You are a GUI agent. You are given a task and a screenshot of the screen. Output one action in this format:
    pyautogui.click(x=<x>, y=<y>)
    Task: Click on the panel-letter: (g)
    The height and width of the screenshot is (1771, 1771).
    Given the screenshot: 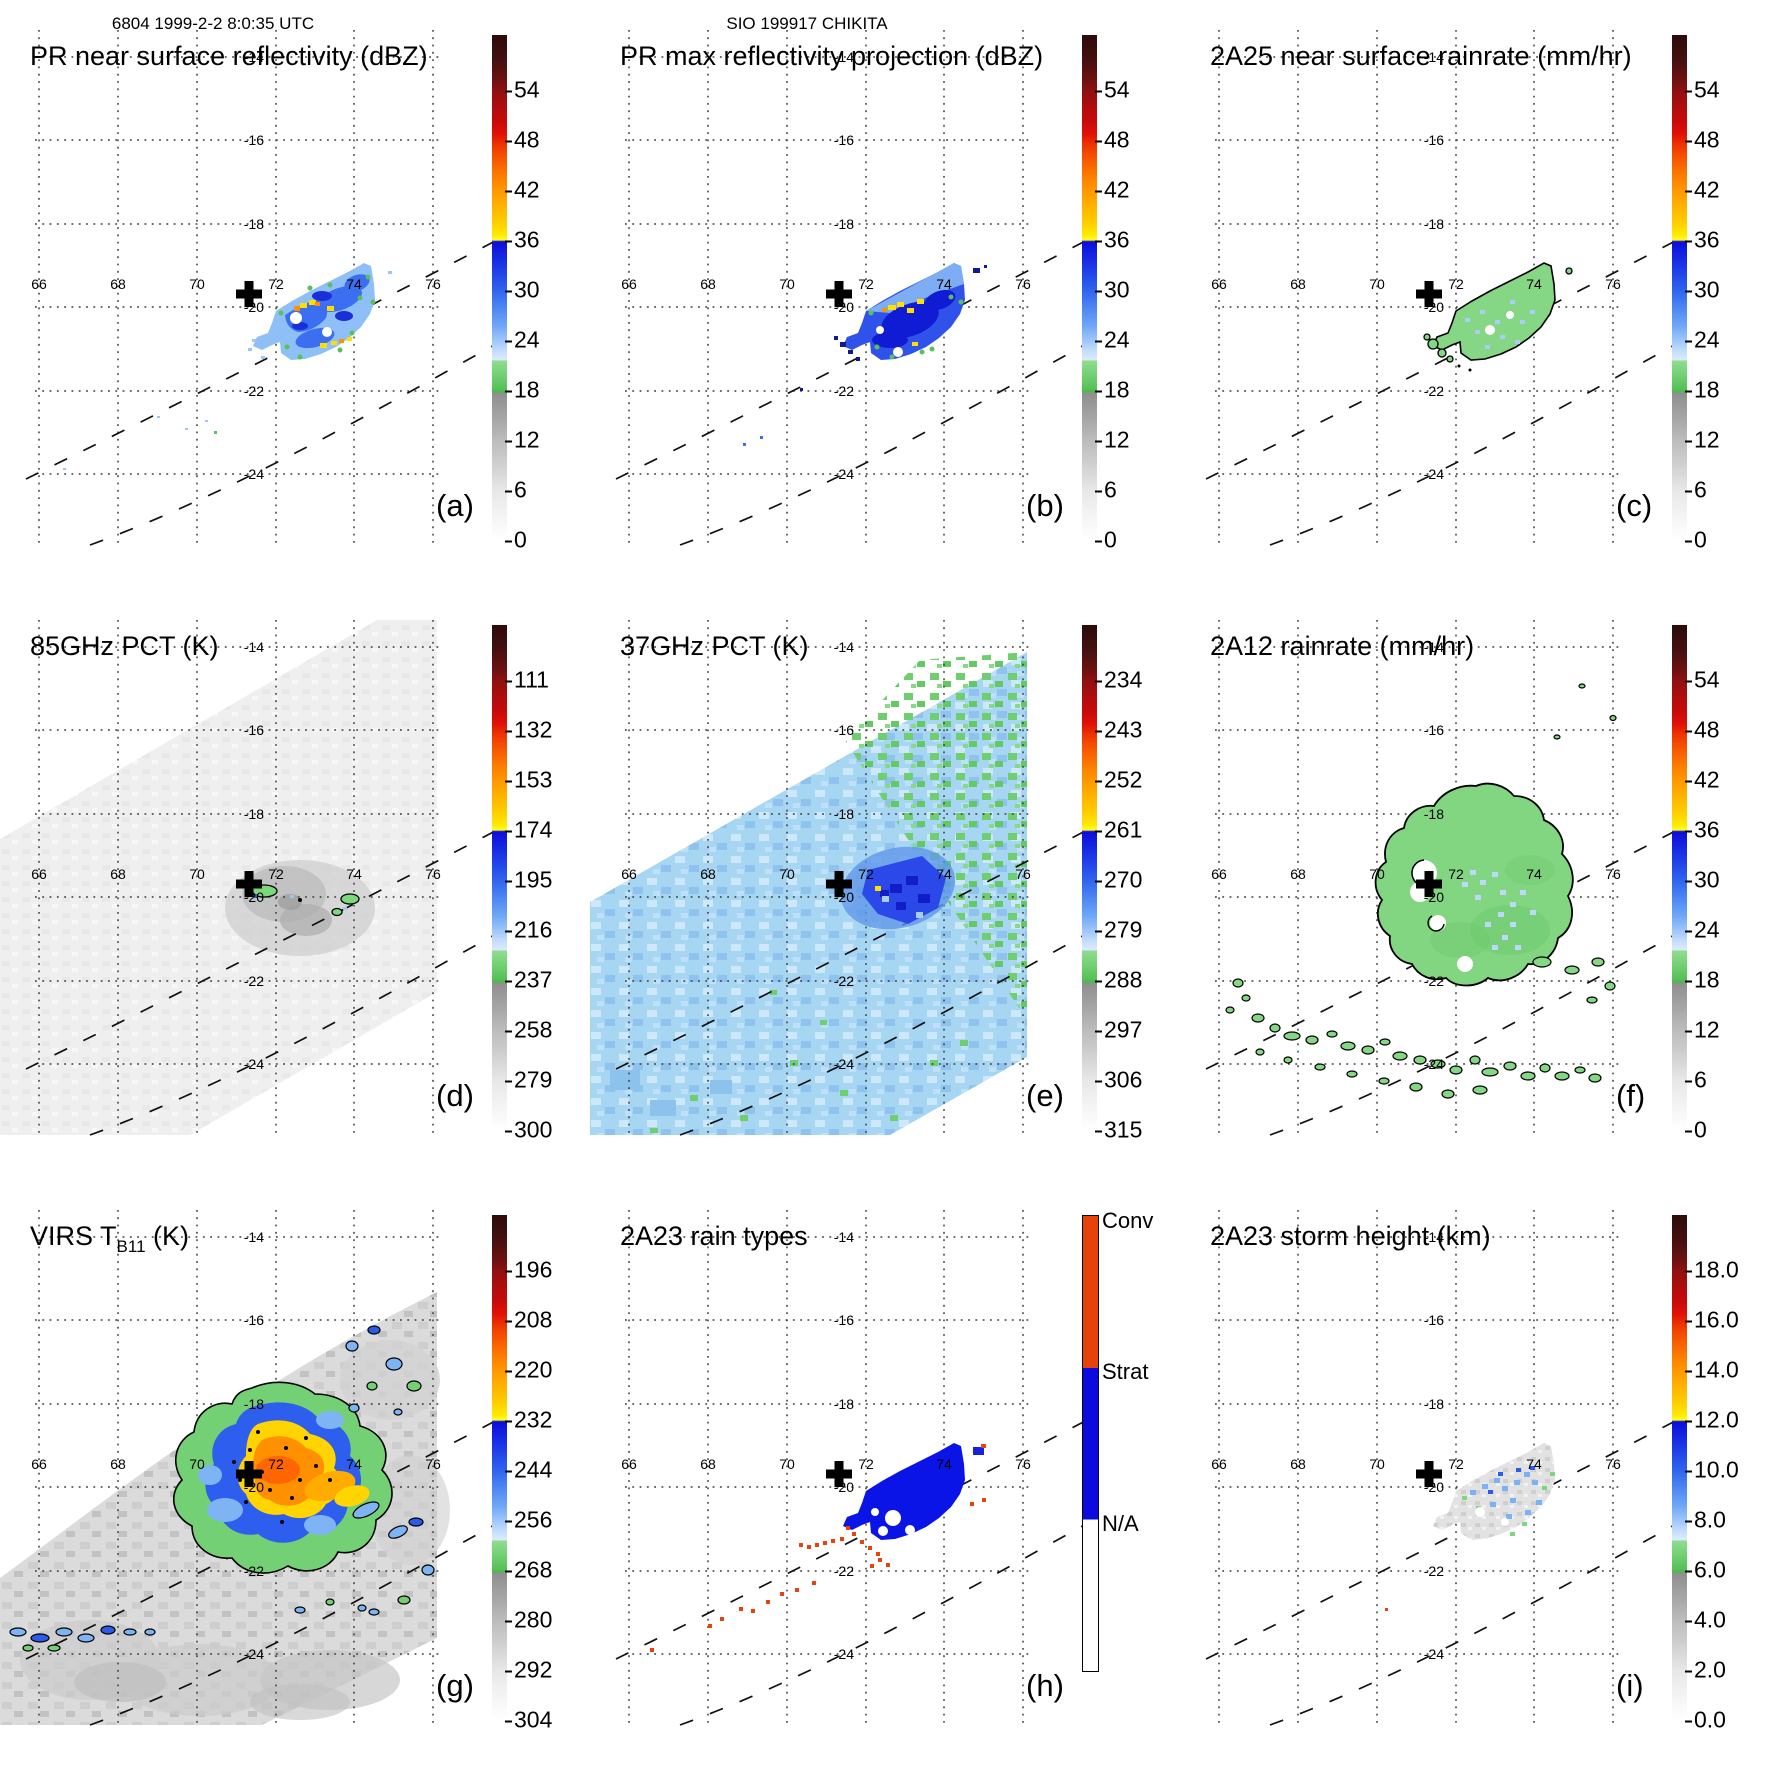 What is the action you would take?
    pyautogui.click(x=455, y=1685)
    